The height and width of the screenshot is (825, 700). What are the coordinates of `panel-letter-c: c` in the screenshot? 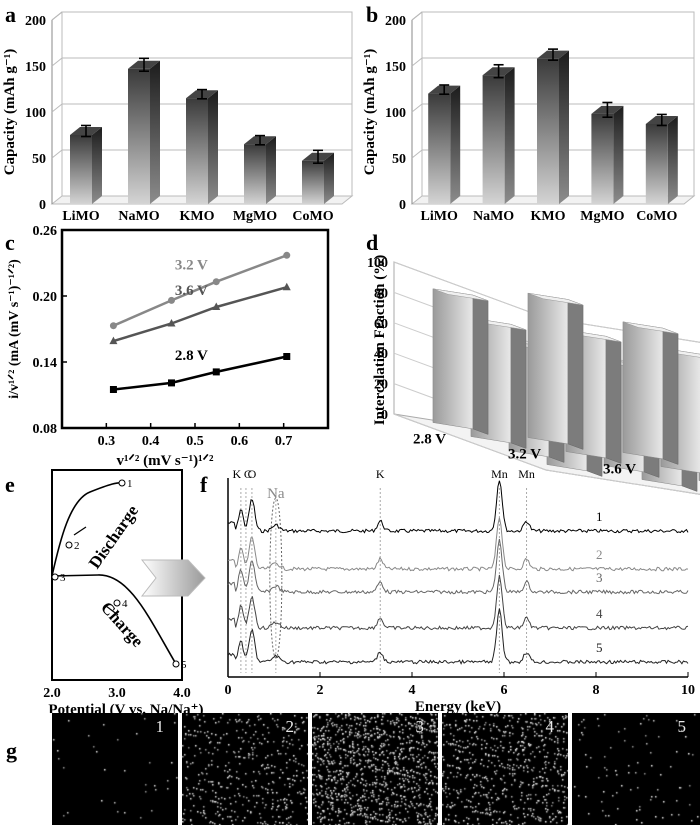 It's located at (10, 242).